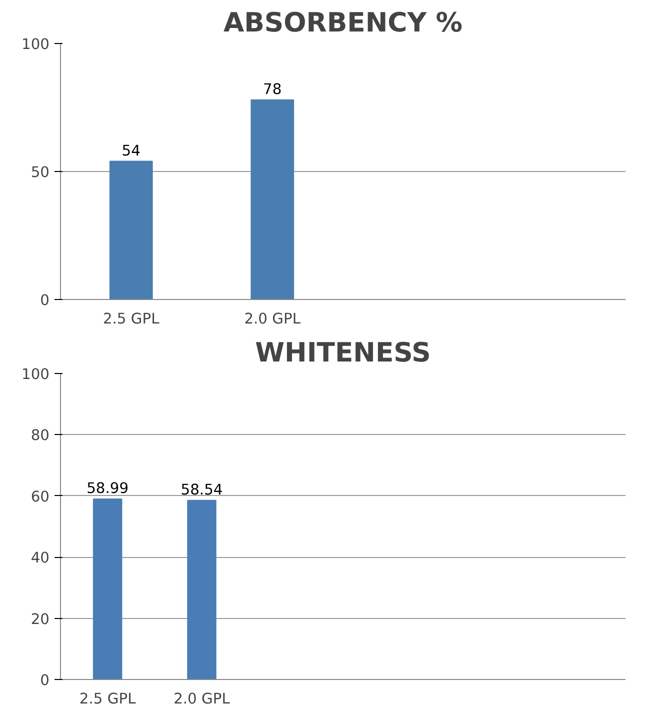  What do you see at coordinates (40, 619) in the screenshot?
I see `y-tick-label: 20` at bounding box center [40, 619].